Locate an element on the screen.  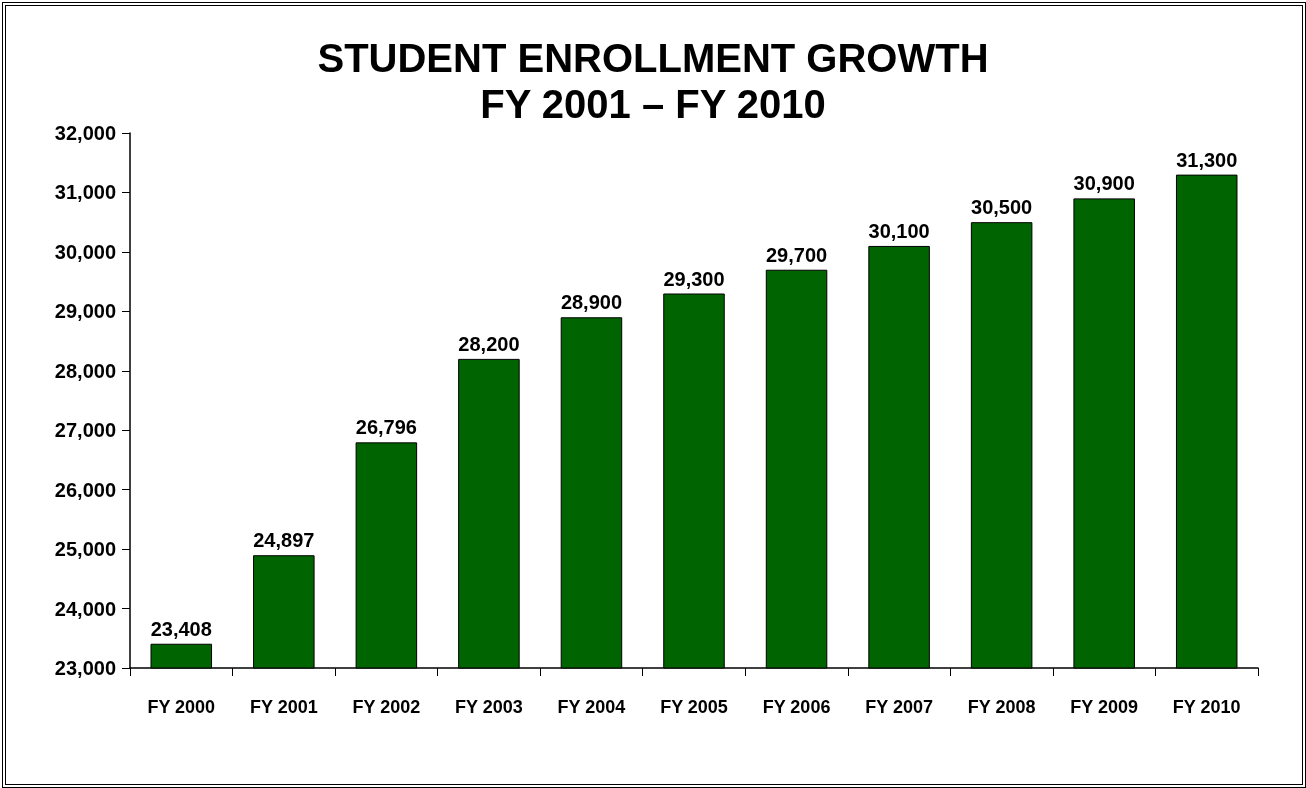
y-tick-label: 23,000 is located at coordinates (85, 668).